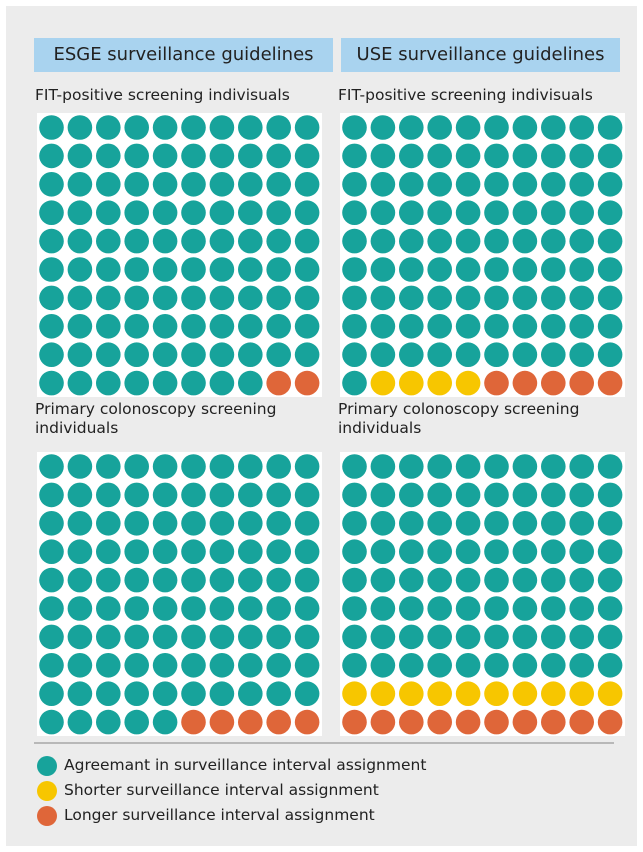  Describe the element at coordinates (47, 765) in the screenshot. I see `legend-dot` at that location.